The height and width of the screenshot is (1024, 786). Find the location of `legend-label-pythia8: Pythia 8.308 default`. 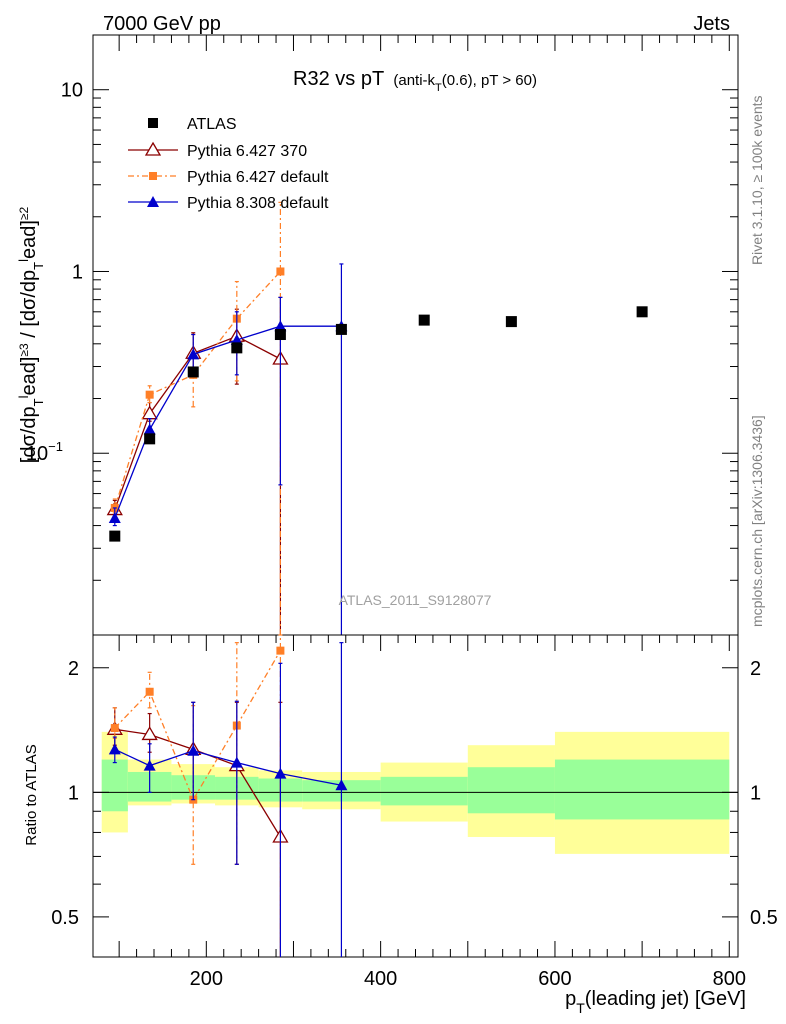

legend-label-pythia8: Pythia 8.308 default is located at coordinates (258, 203).